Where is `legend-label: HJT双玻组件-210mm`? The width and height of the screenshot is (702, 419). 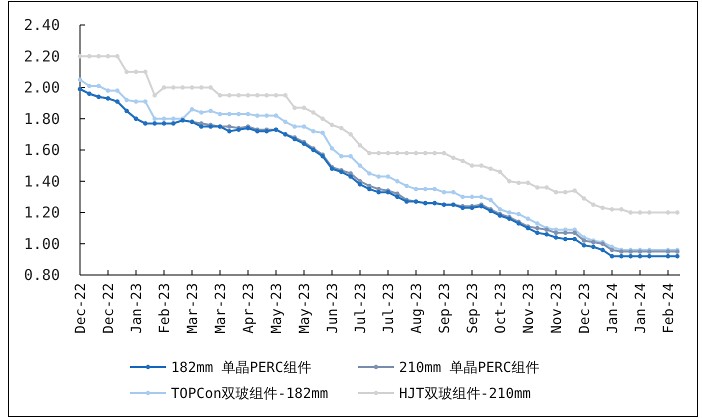
legend-label: HJT双玻组件-210mm is located at coordinates (465, 394).